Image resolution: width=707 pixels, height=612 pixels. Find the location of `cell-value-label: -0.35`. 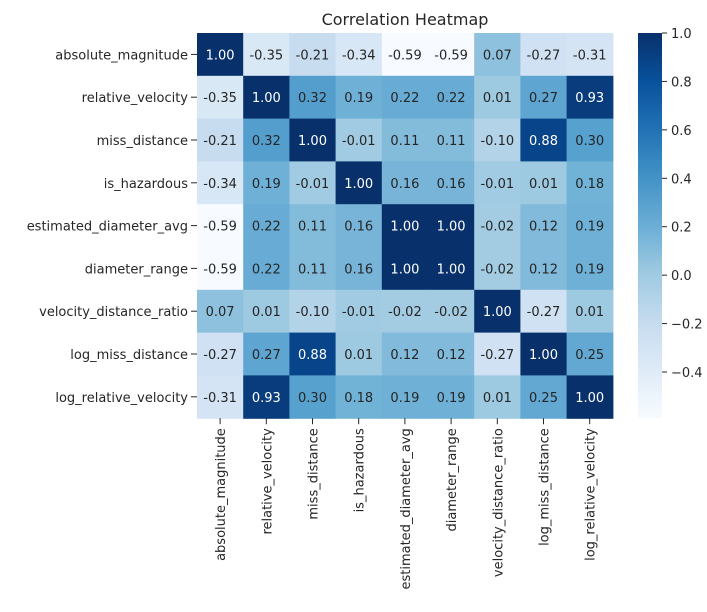

cell-value-label: -0.35 is located at coordinates (220, 98).